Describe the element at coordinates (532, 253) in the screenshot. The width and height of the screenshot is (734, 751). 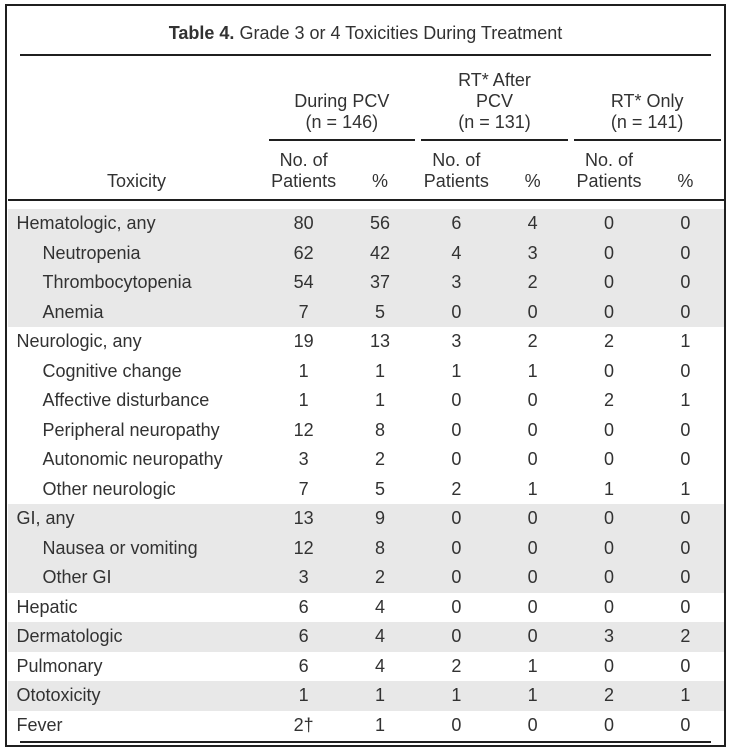
I see `value-cell: 3` at that location.